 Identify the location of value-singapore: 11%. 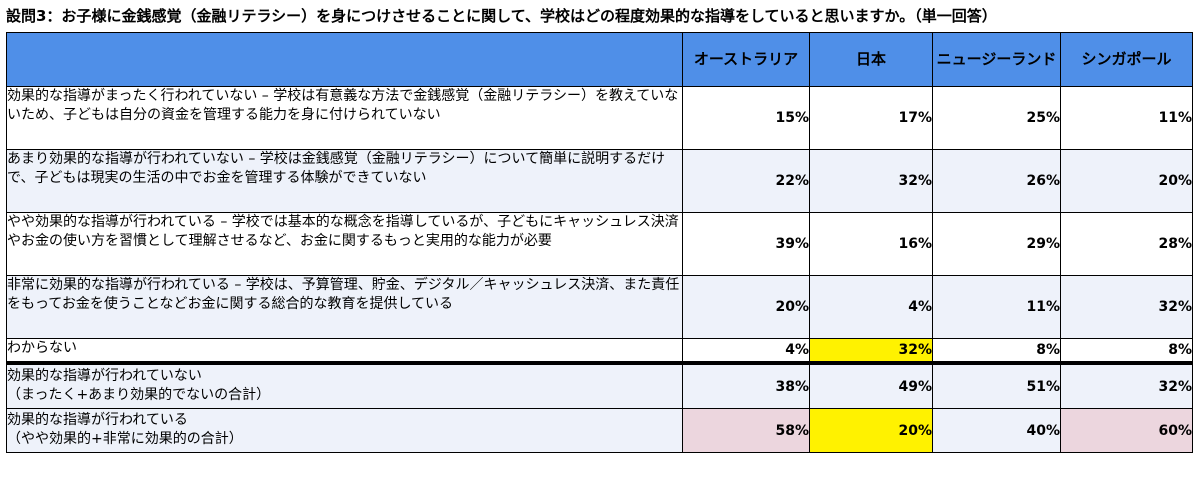
(1126, 118).